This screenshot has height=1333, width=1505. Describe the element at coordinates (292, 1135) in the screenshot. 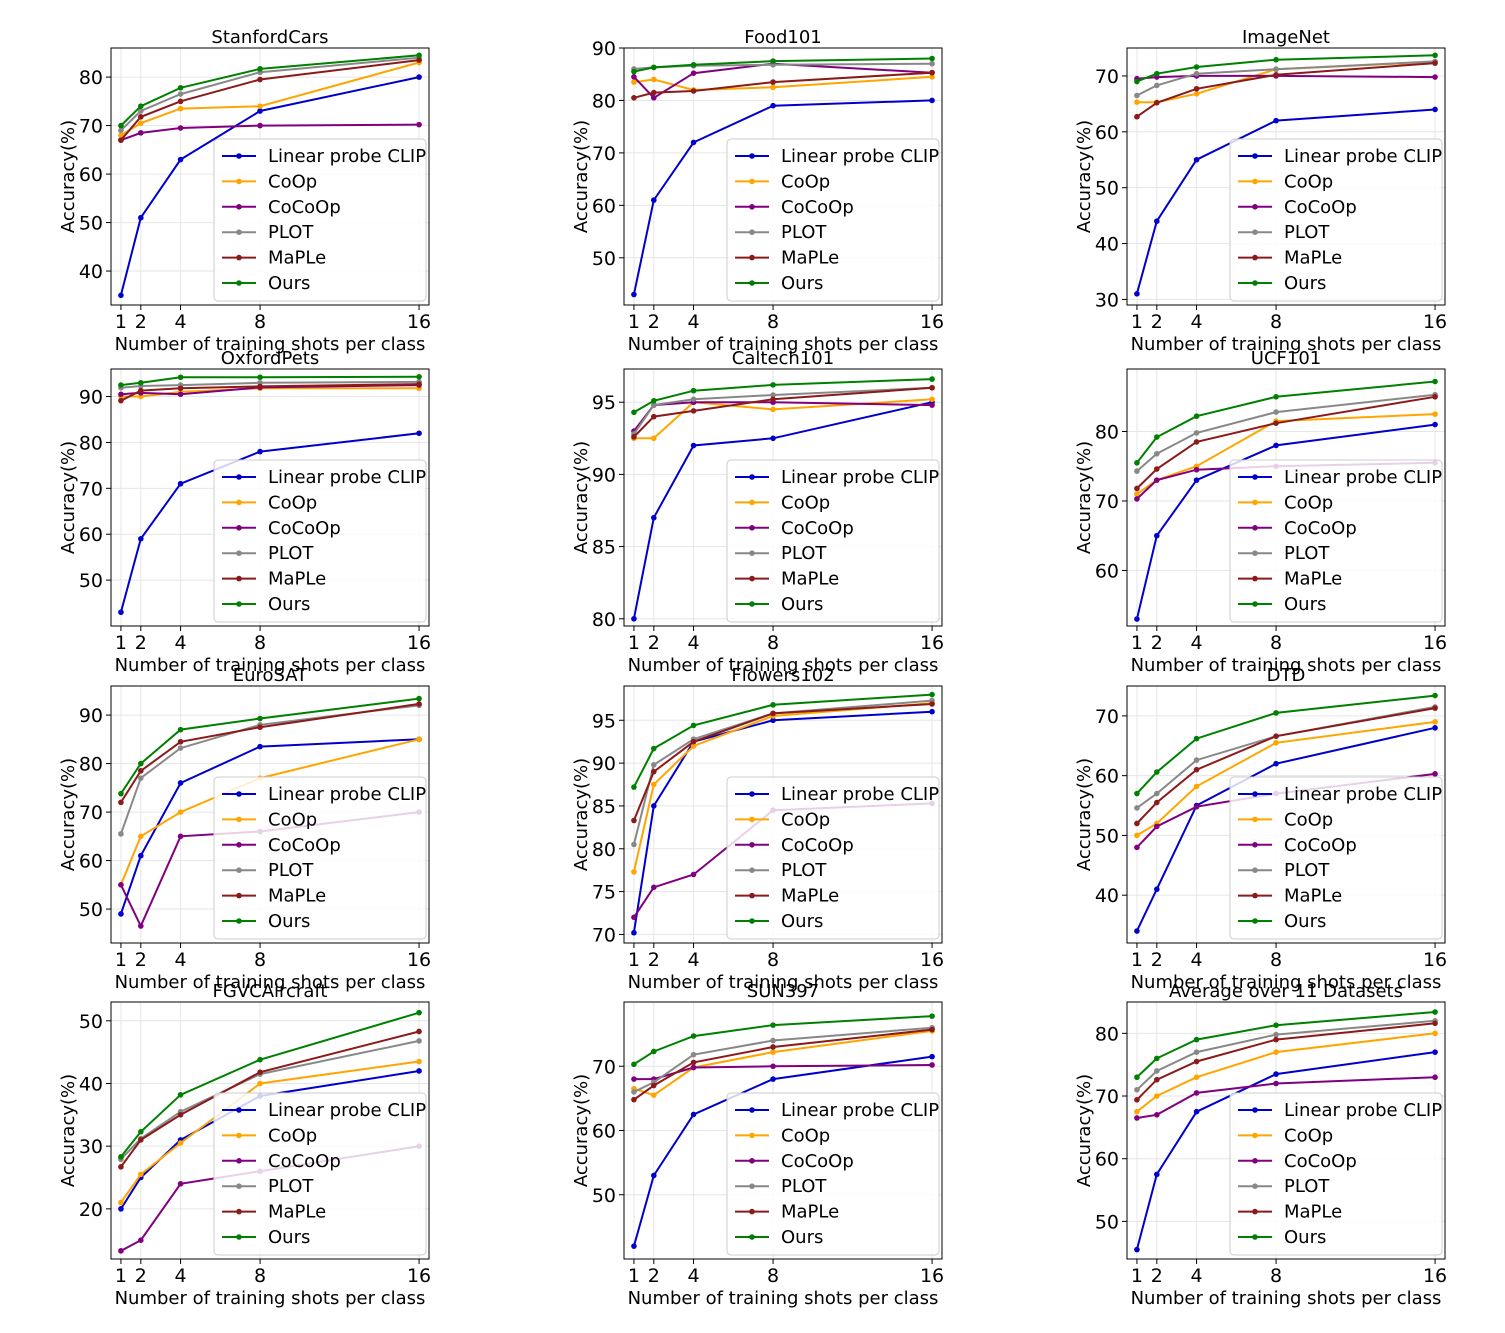

I see `legend-label: CoOp` at that location.